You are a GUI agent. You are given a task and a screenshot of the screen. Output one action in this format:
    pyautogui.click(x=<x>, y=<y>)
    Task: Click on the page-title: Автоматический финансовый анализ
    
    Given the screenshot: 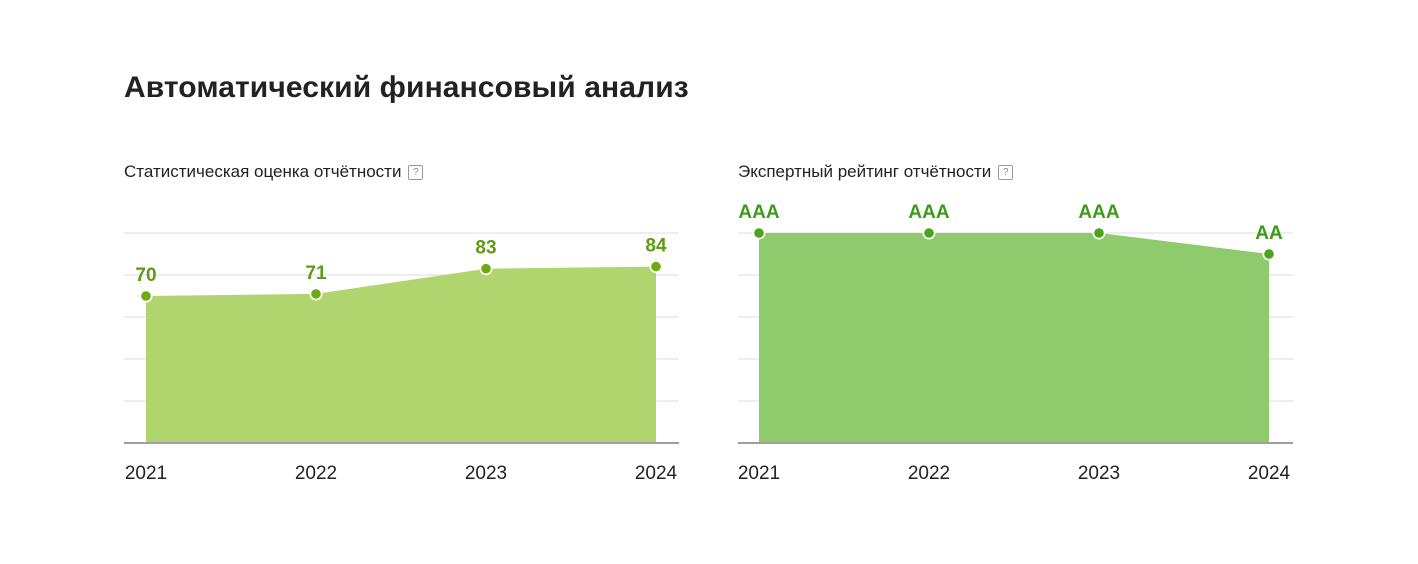 What is the action you would take?
    pyautogui.click(x=406, y=87)
    